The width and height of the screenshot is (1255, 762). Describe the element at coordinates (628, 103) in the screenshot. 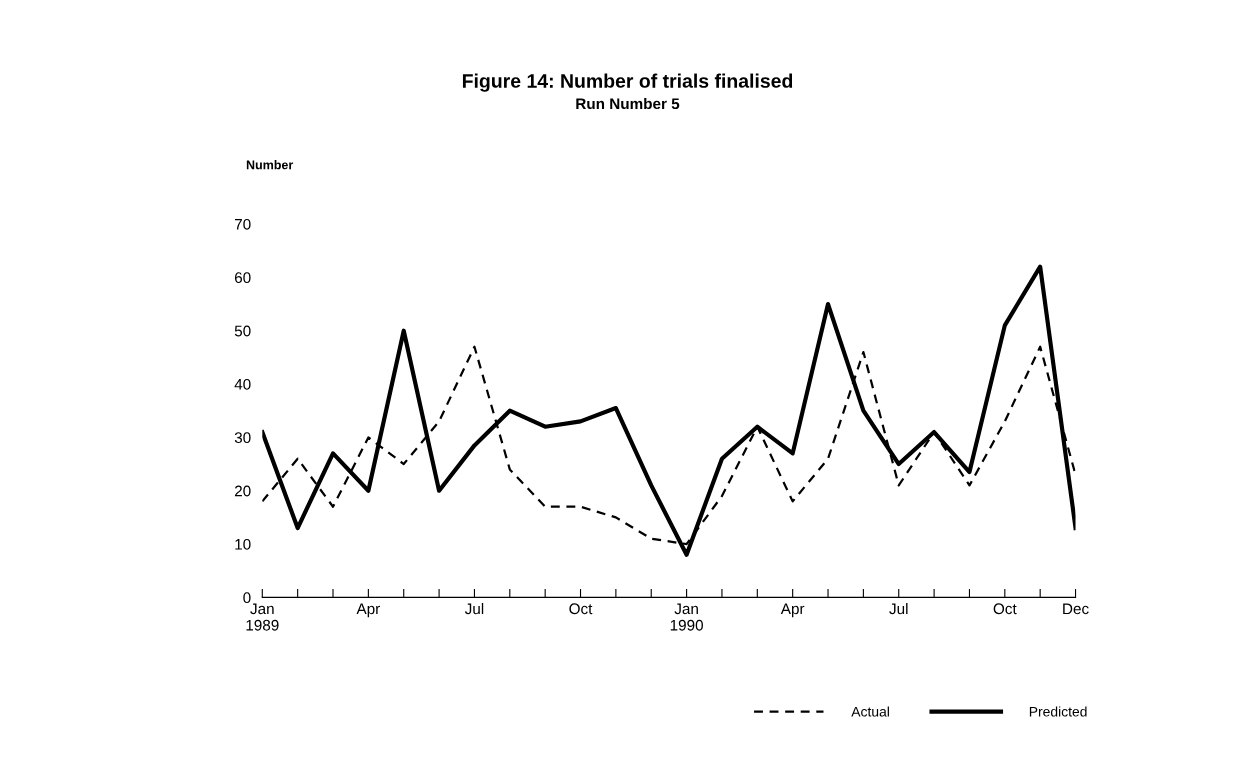

I see `chart-subtitle: Run Number 5` at that location.